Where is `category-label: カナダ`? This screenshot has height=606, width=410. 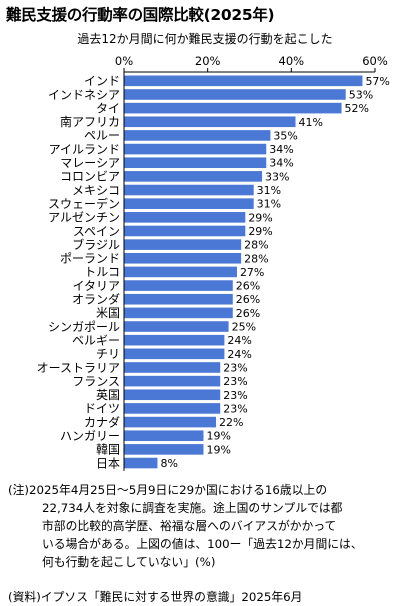 category-label: カナダ is located at coordinates (102, 421).